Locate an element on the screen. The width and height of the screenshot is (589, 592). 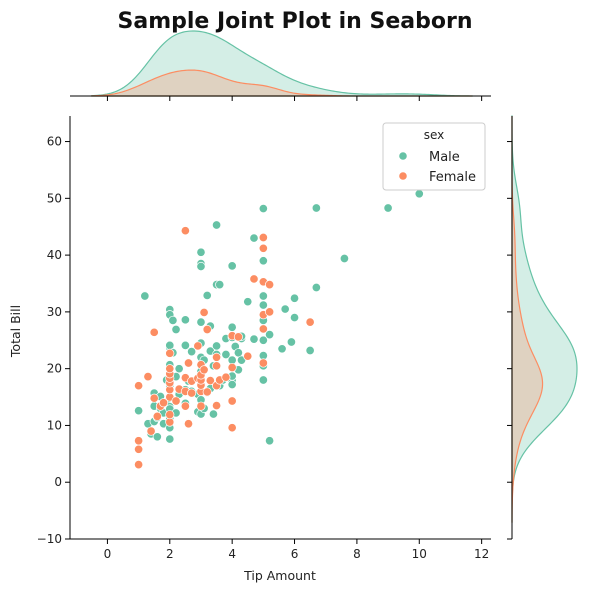
legend-label-male: Male is located at coordinates (444, 157).